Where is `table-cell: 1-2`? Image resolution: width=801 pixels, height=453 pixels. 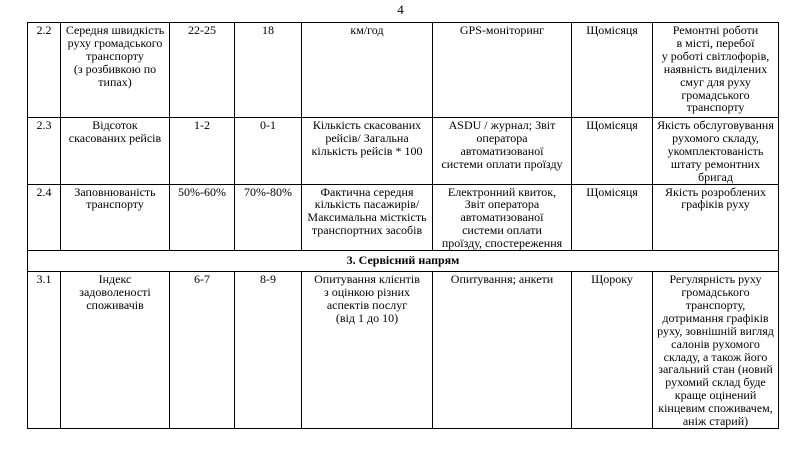
table-cell: 1-2 is located at coordinates (202, 151).